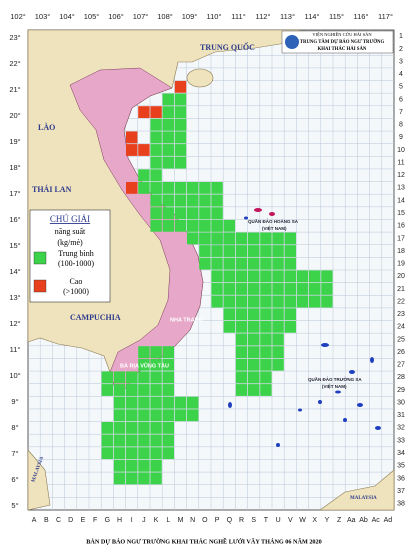 The width and height of the screenshot is (409, 559). What do you see at coordinates (46, 520) in the screenshot?
I see `column-label: B` at bounding box center [46, 520].